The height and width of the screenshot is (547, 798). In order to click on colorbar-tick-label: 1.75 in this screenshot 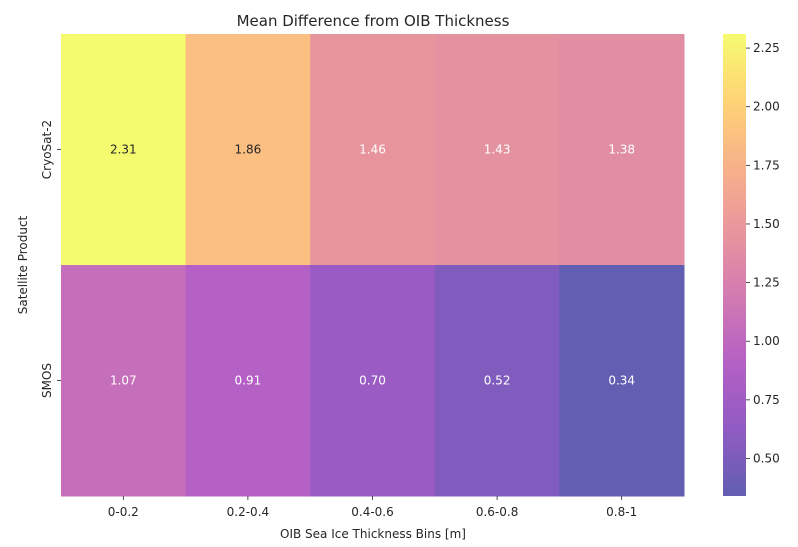, I will do `click(766, 165)`.